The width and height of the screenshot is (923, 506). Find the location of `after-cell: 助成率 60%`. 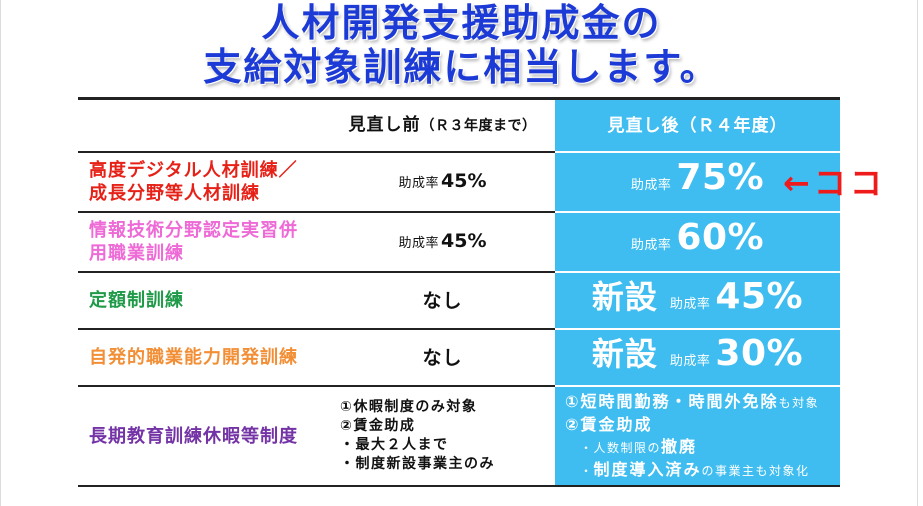

after-cell: 助成率 60% is located at coordinates (697, 242).